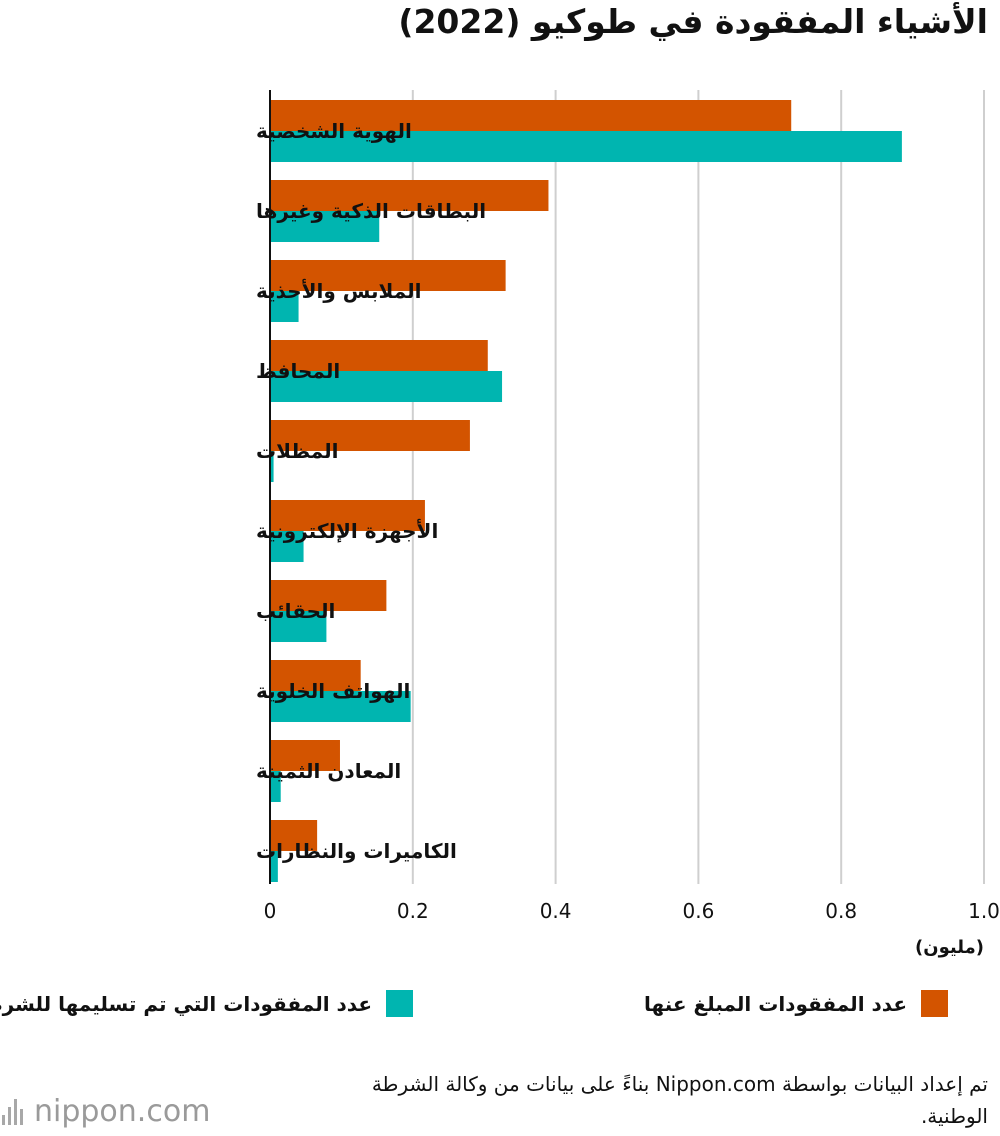 The image size is (1000, 1136). What do you see at coordinates (698, 911) in the screenshot?
I see `x-tick-label-3: 0.6` at bounding box center [698, 911].